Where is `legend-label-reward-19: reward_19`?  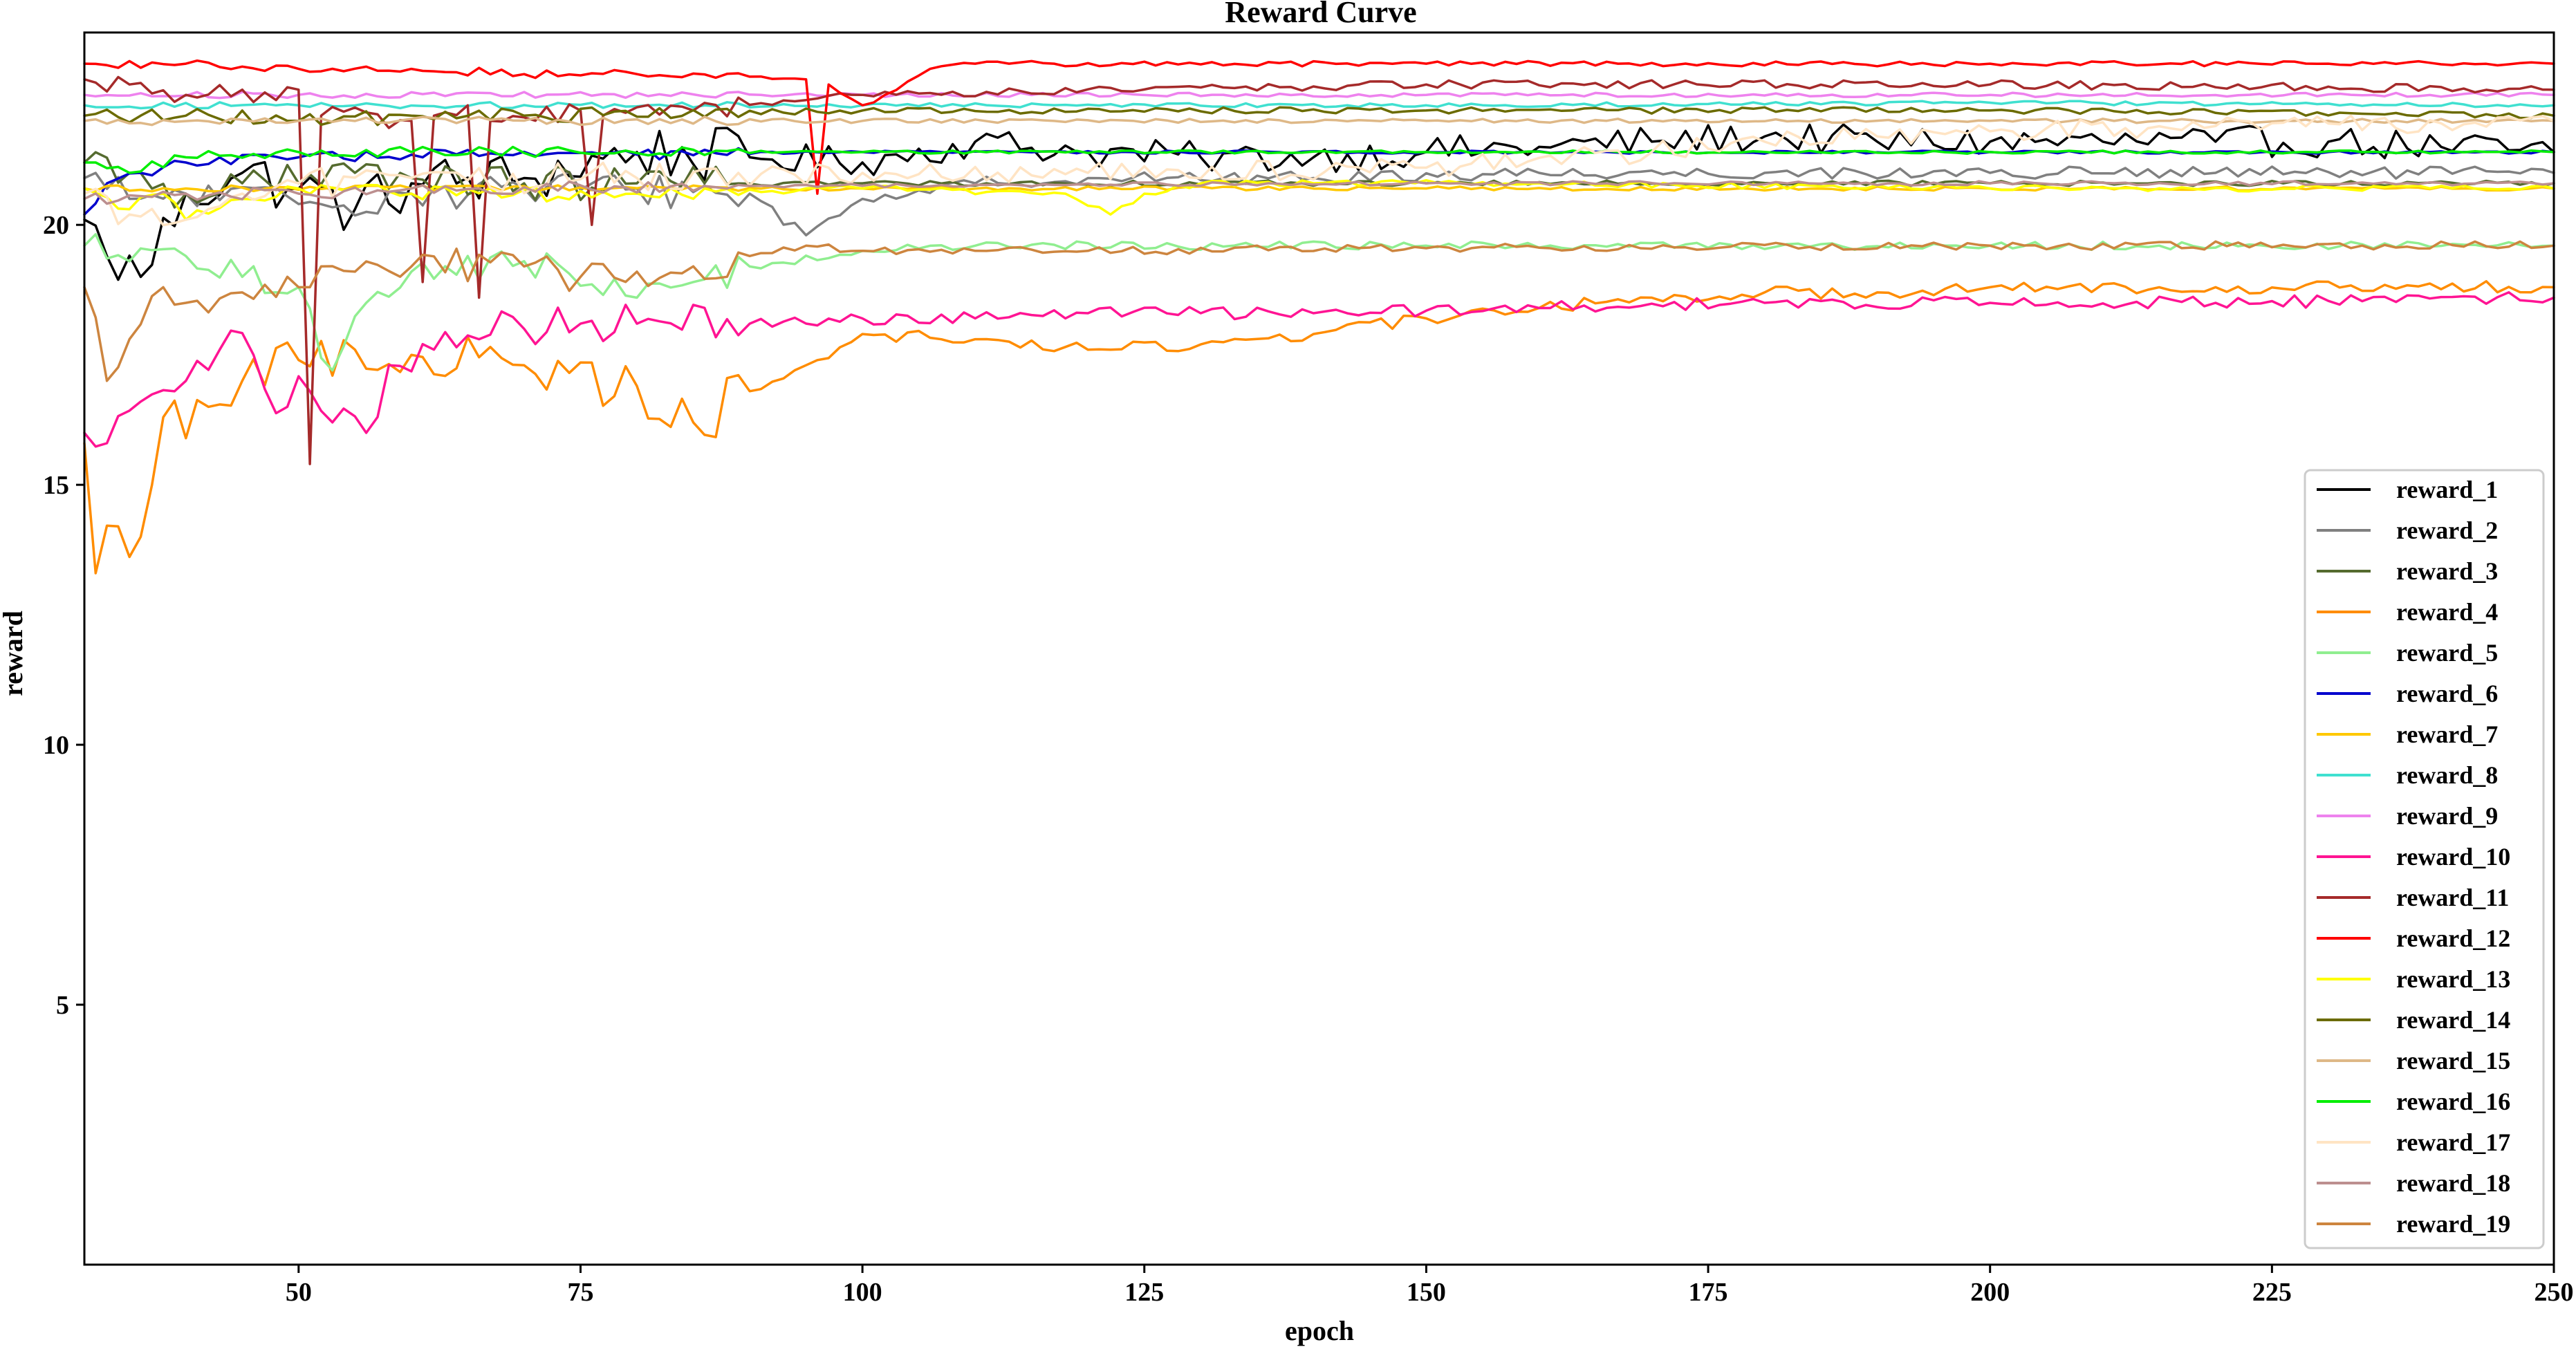
legend-label-reward-19: reward_19 is located at coordinates (2453, 1224).